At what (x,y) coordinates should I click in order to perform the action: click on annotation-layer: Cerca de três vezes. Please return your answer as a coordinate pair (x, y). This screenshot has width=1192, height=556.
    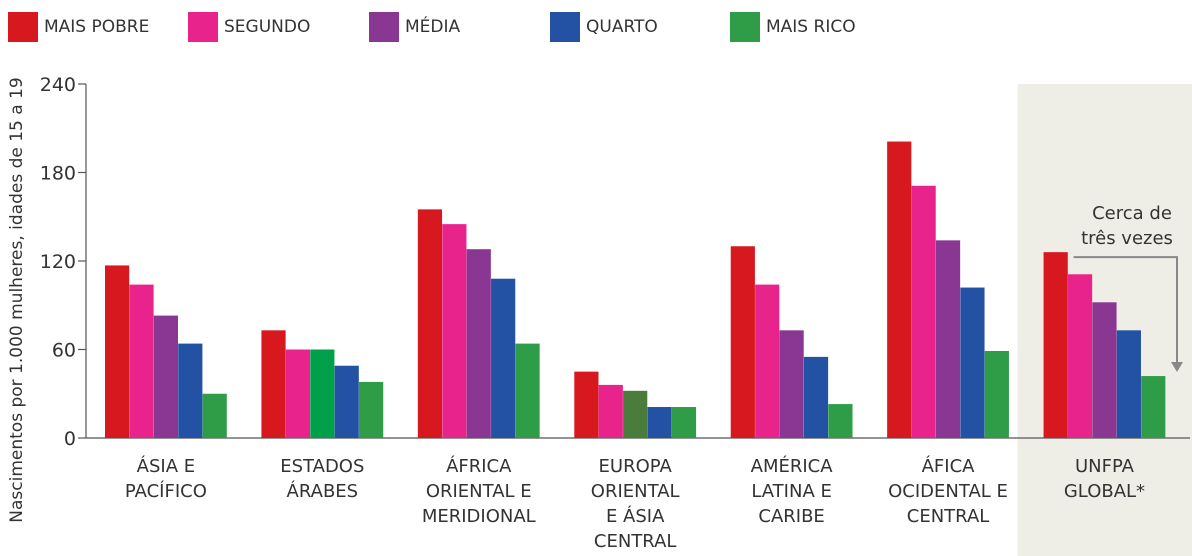
    Looking at the image, I should click on (1128, 288).